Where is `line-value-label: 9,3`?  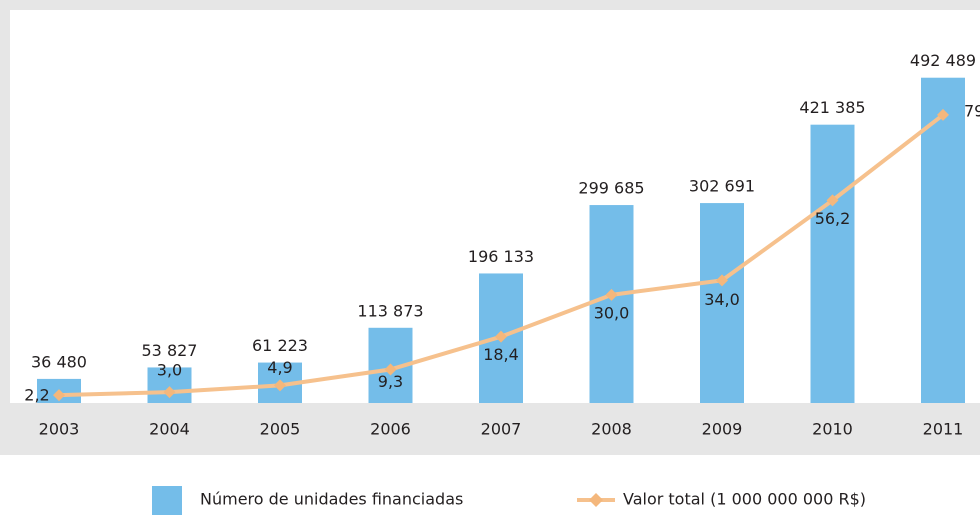 line-value-label: 9,3 is located at coordinates (390, 381).